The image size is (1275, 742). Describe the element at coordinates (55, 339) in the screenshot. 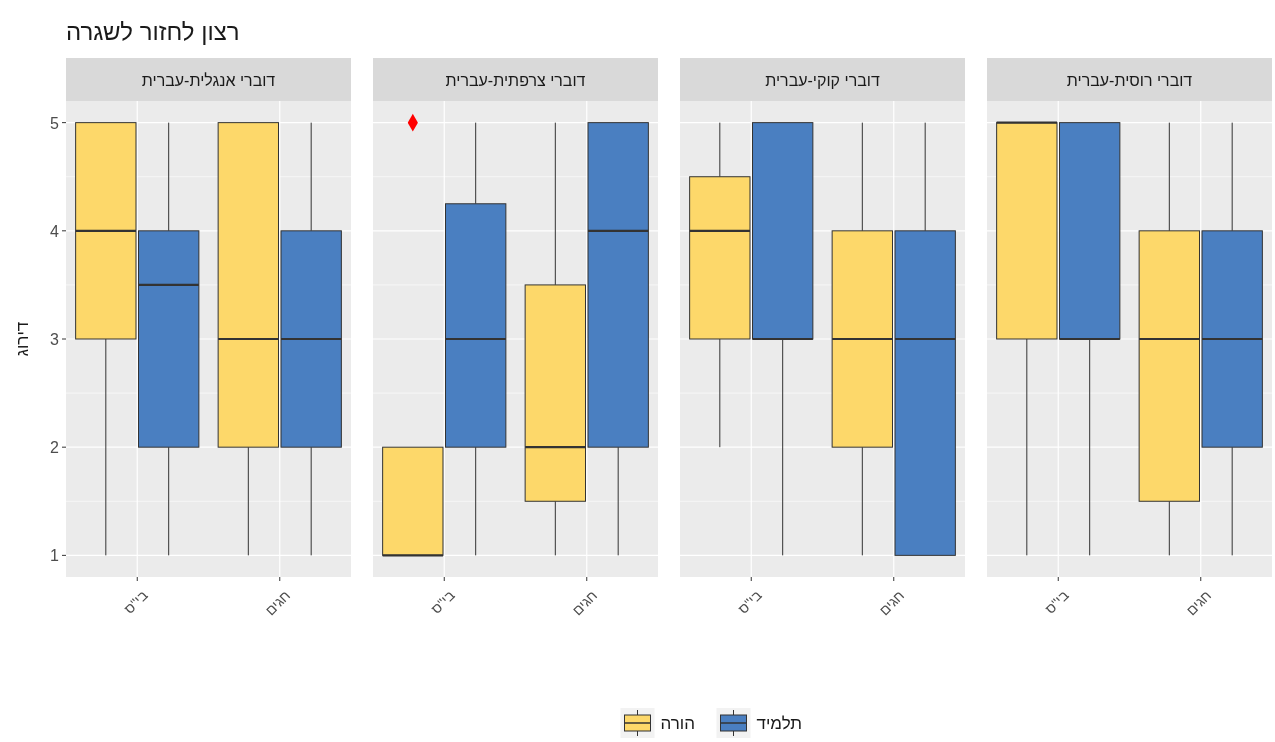

I see `y-tick-label: 3` at that location.